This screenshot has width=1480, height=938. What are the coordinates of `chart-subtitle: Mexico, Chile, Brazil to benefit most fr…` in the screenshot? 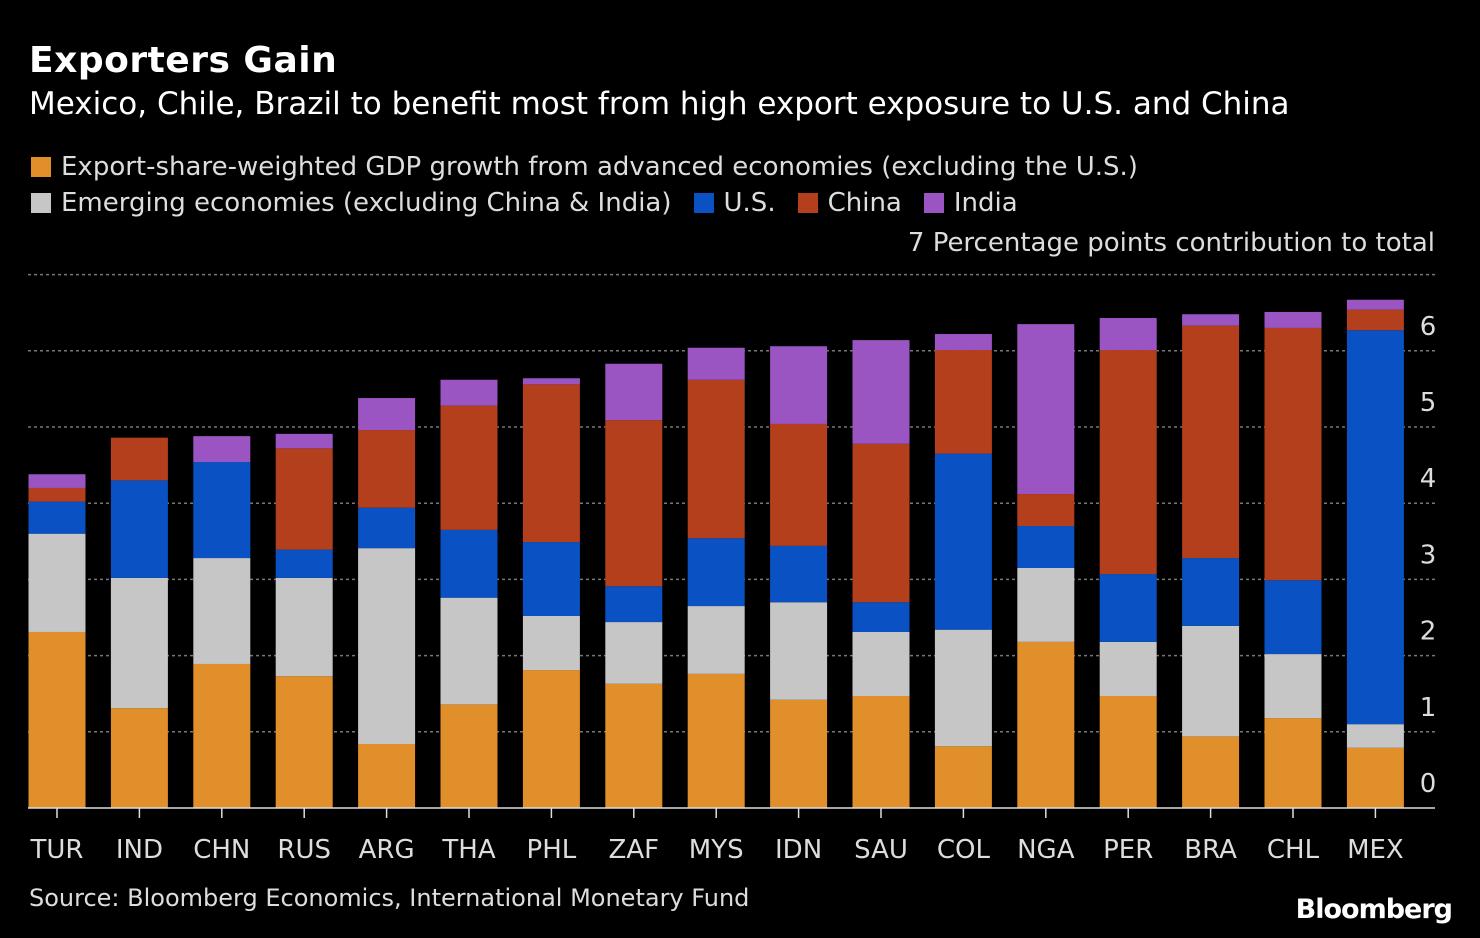 It's located at (659, 104).